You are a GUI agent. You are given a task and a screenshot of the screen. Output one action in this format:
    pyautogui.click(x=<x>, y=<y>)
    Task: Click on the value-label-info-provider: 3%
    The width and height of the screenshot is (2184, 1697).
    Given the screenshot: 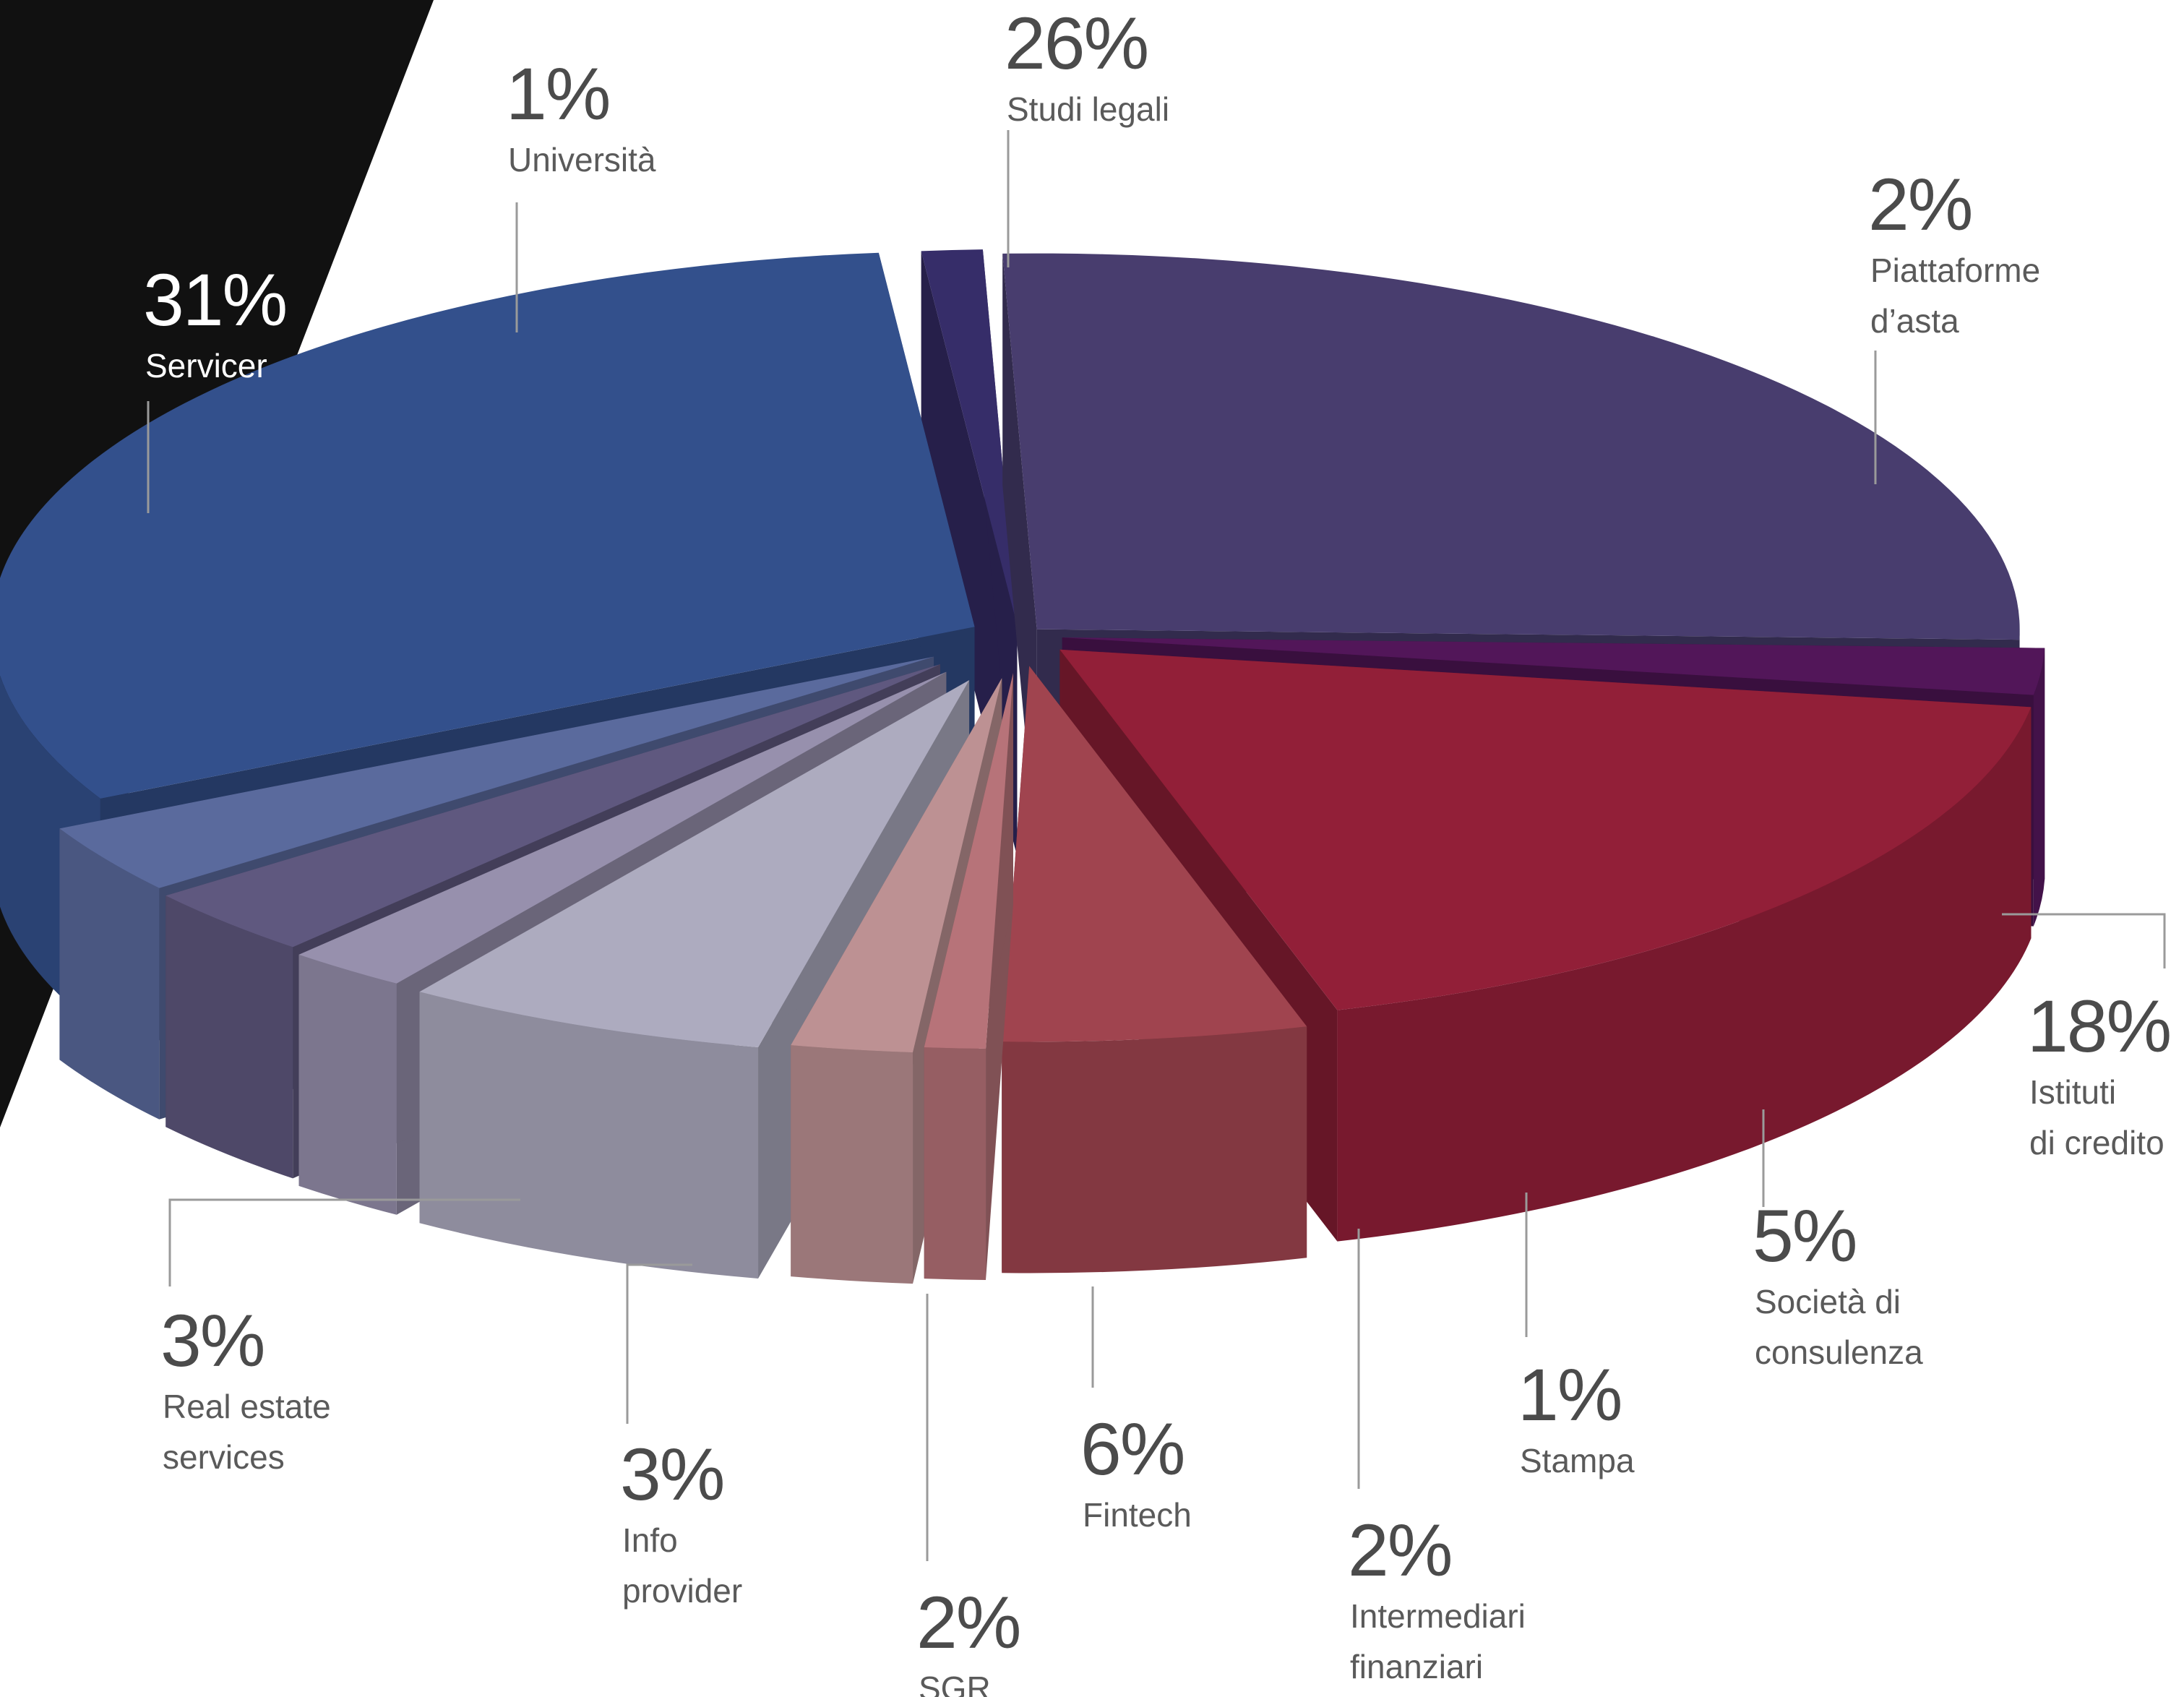 What is the action you would take?
    pyautogui.click(x=671, y=1474)
    